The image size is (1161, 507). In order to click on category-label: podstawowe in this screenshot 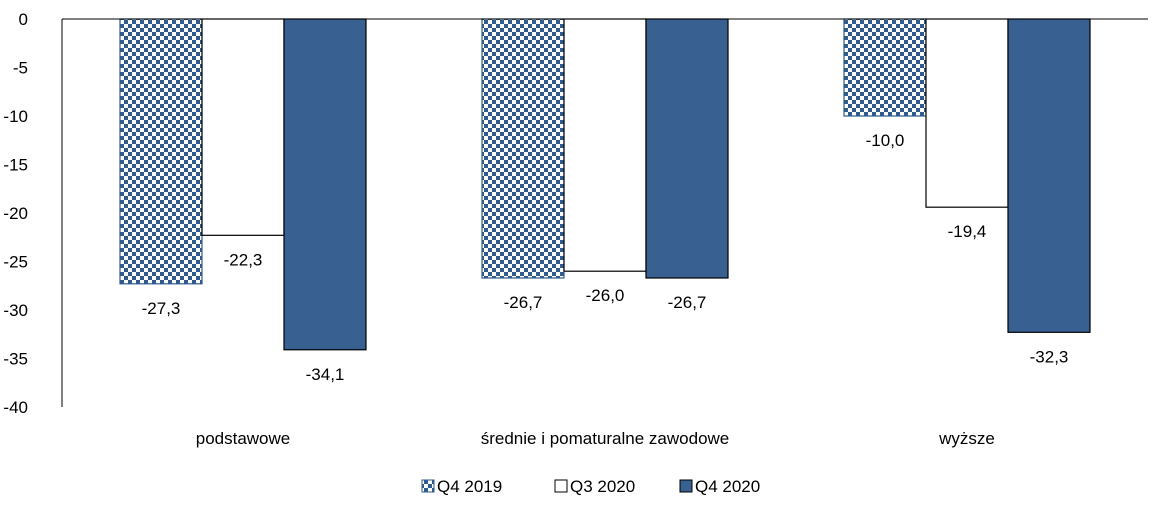, I will do `click(243, 438)`.